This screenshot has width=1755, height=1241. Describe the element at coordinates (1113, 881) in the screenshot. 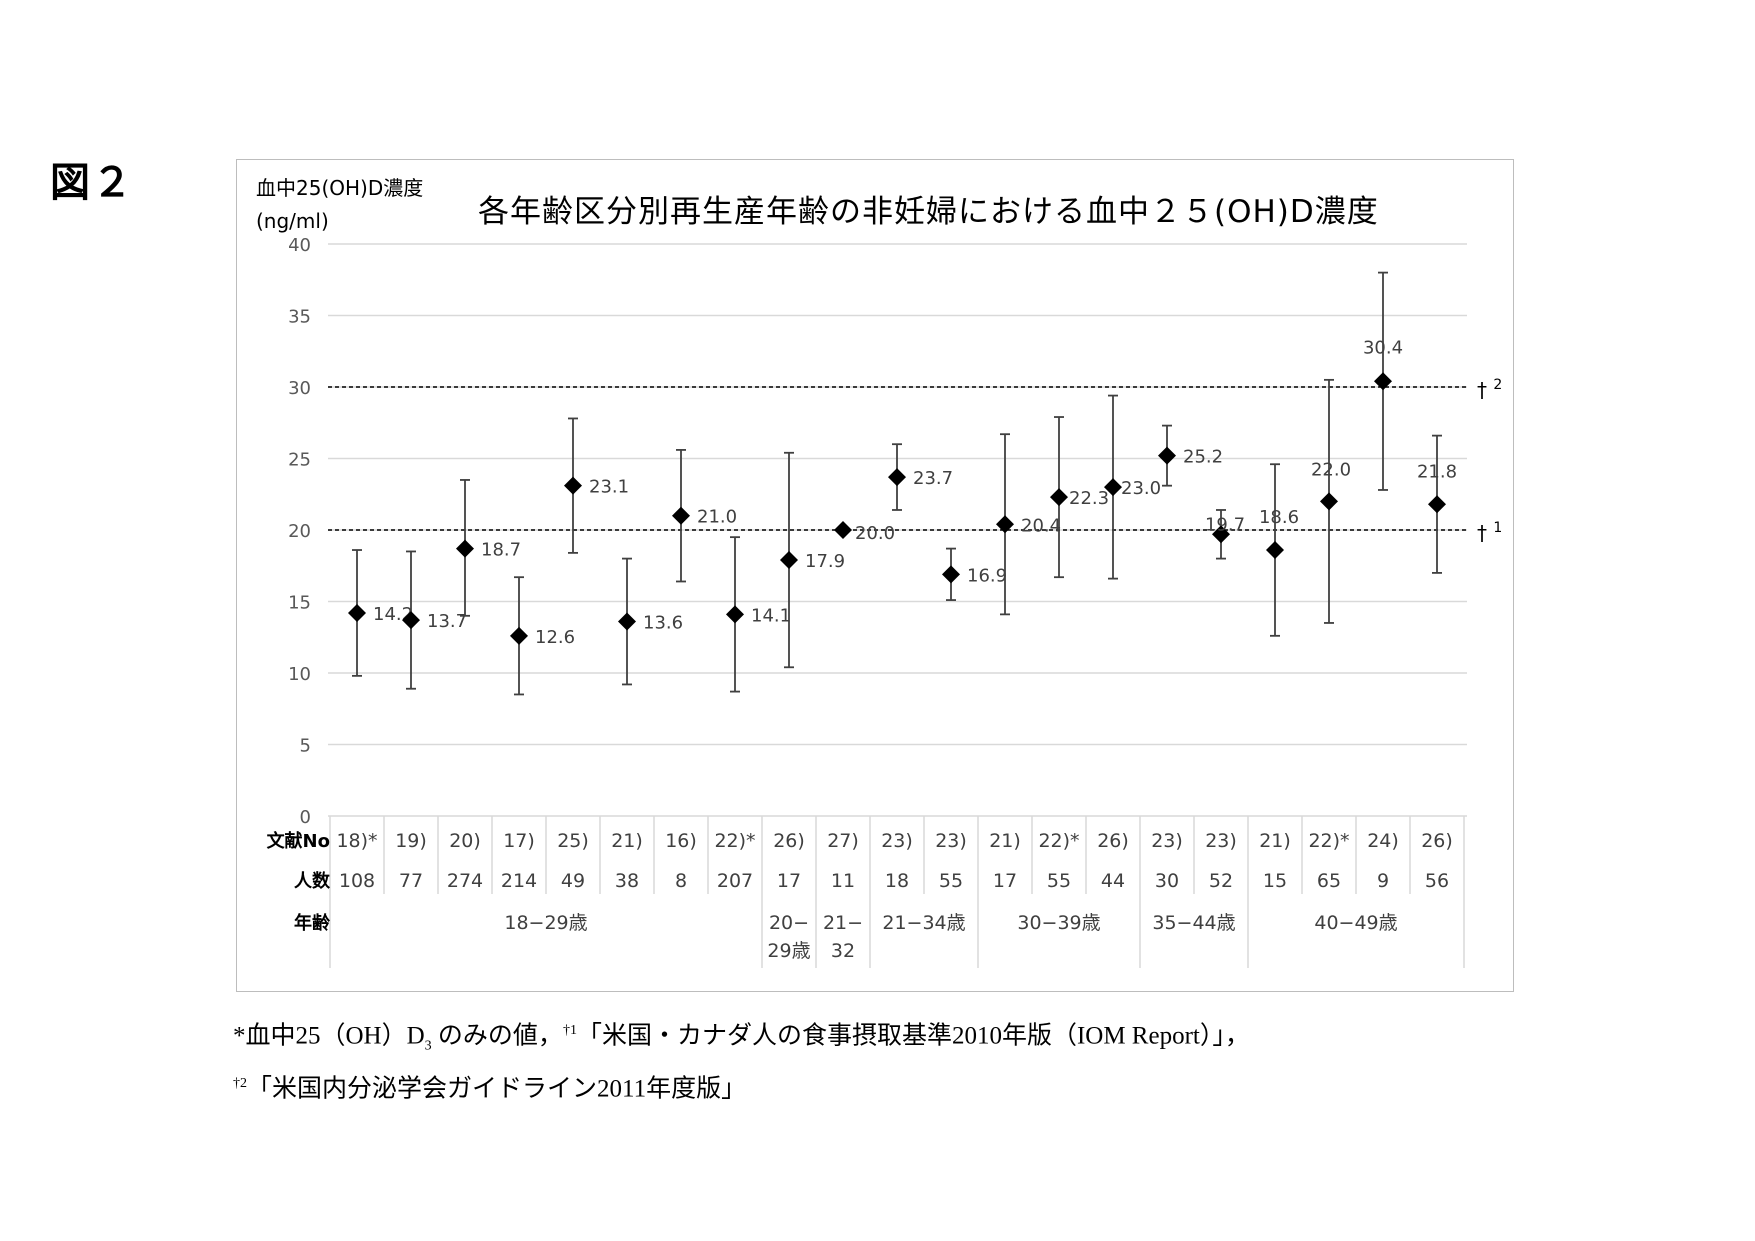

I see `table-cell-n: 44` at that location.